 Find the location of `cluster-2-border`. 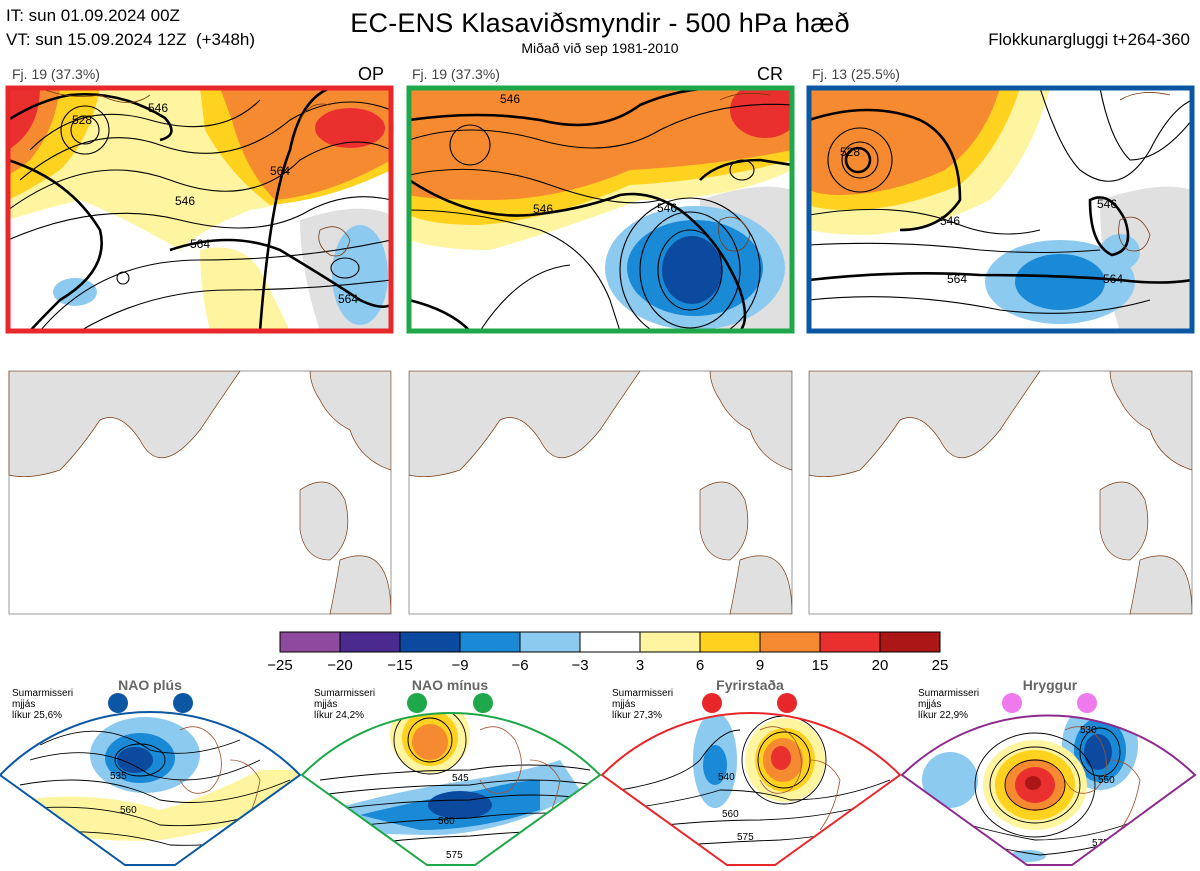

cluster-2-border is located at coordinates (600, 209).